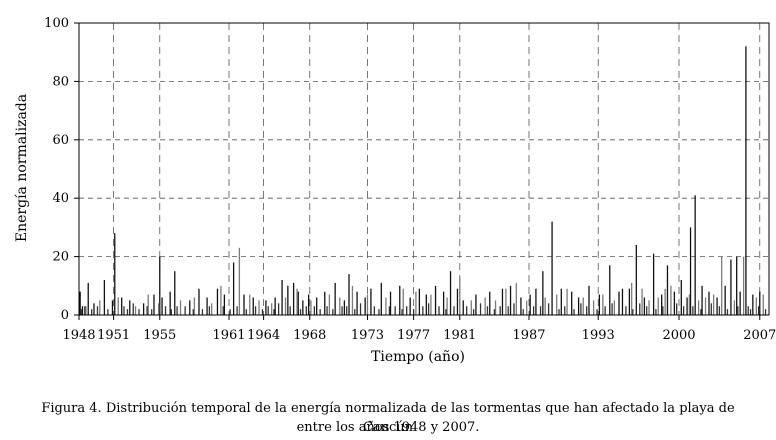  What do you see at coordinates (78, 335) in the screenshot?
I see `x-tick-label: 1948` at bounding box center [78, 335].